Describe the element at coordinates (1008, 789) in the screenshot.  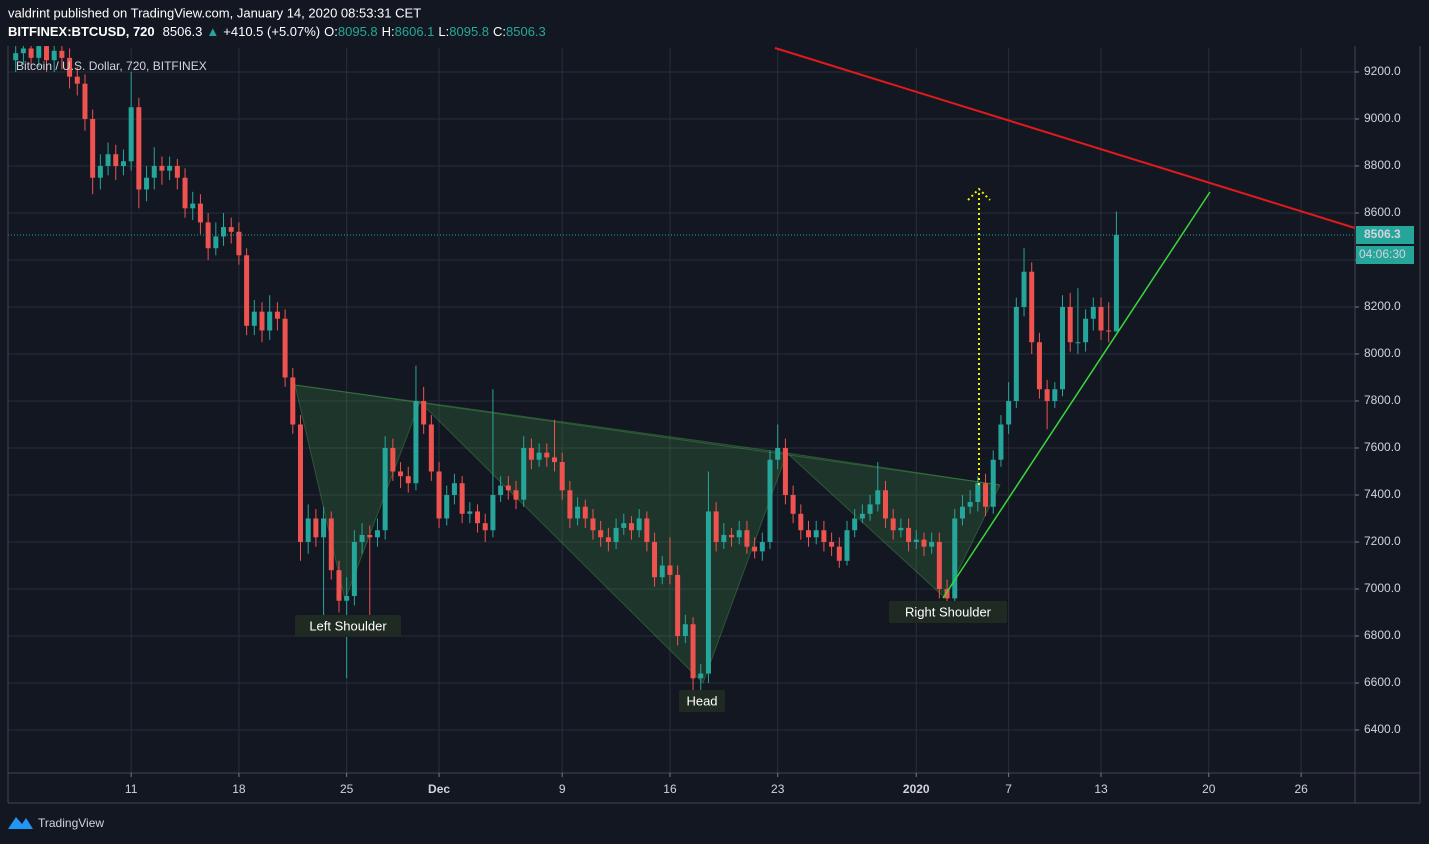
I see `x-tick-label: 7` at that location.